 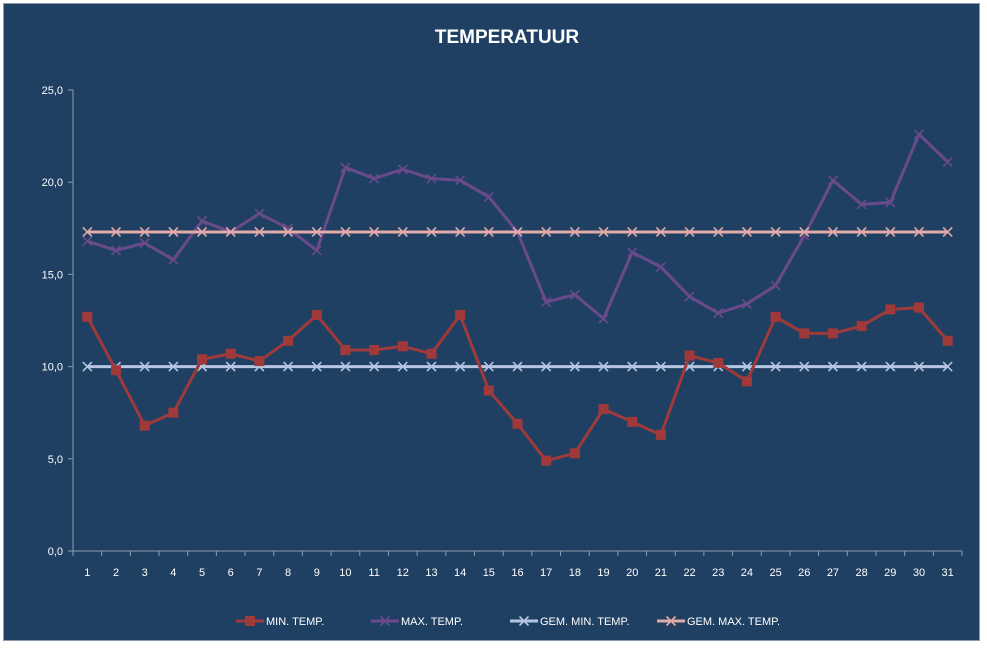 I want to click on legend-label: MIN. TEMP., so click(x=295, y=622).